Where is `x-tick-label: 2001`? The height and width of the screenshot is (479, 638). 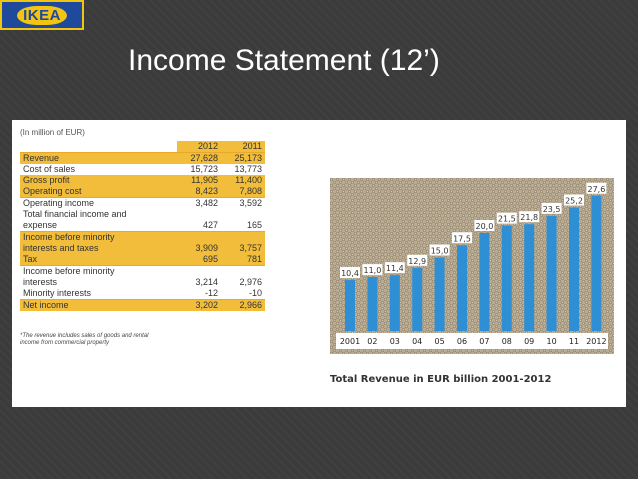
x-tick-label: 2001 is located at coordinates (350, 341).